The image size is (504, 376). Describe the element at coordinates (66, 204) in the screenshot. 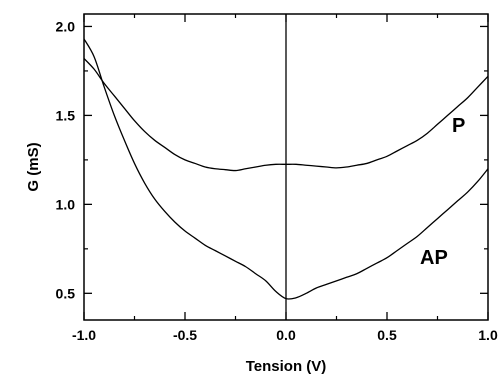

I see `y-tick-label: 1.0` at that location.